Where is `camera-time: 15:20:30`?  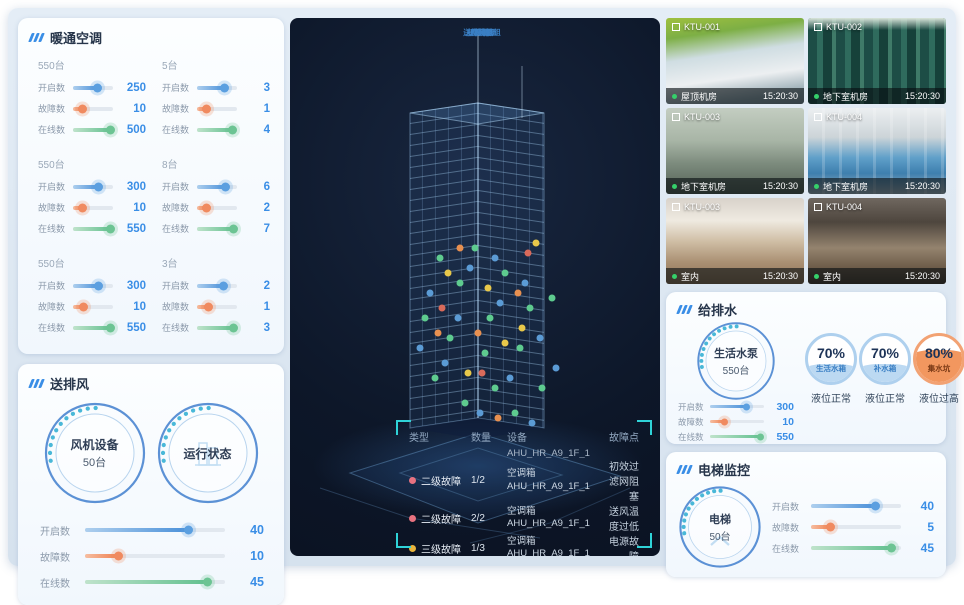 camera-time: 15:20:30 is located at coordinates (780, 276).